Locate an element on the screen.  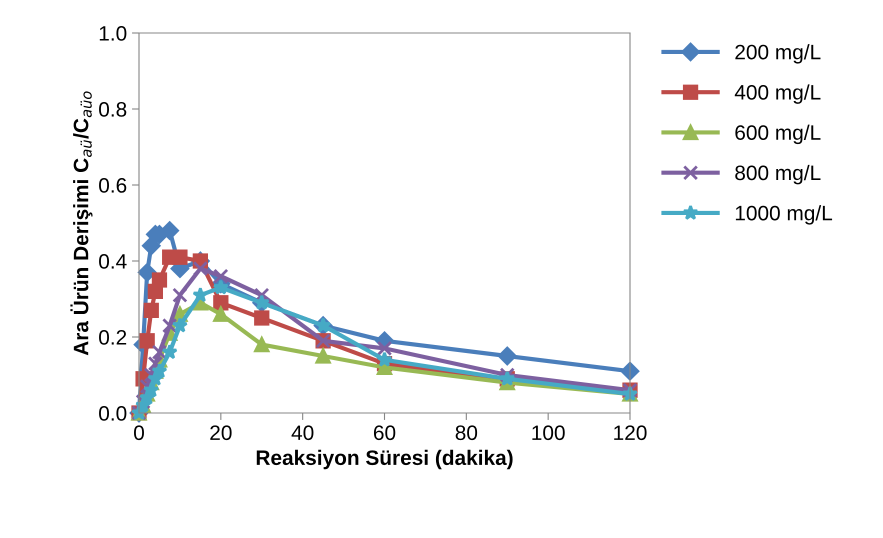
legend-label: 400 mg/L is located at coordinates (777, 94).